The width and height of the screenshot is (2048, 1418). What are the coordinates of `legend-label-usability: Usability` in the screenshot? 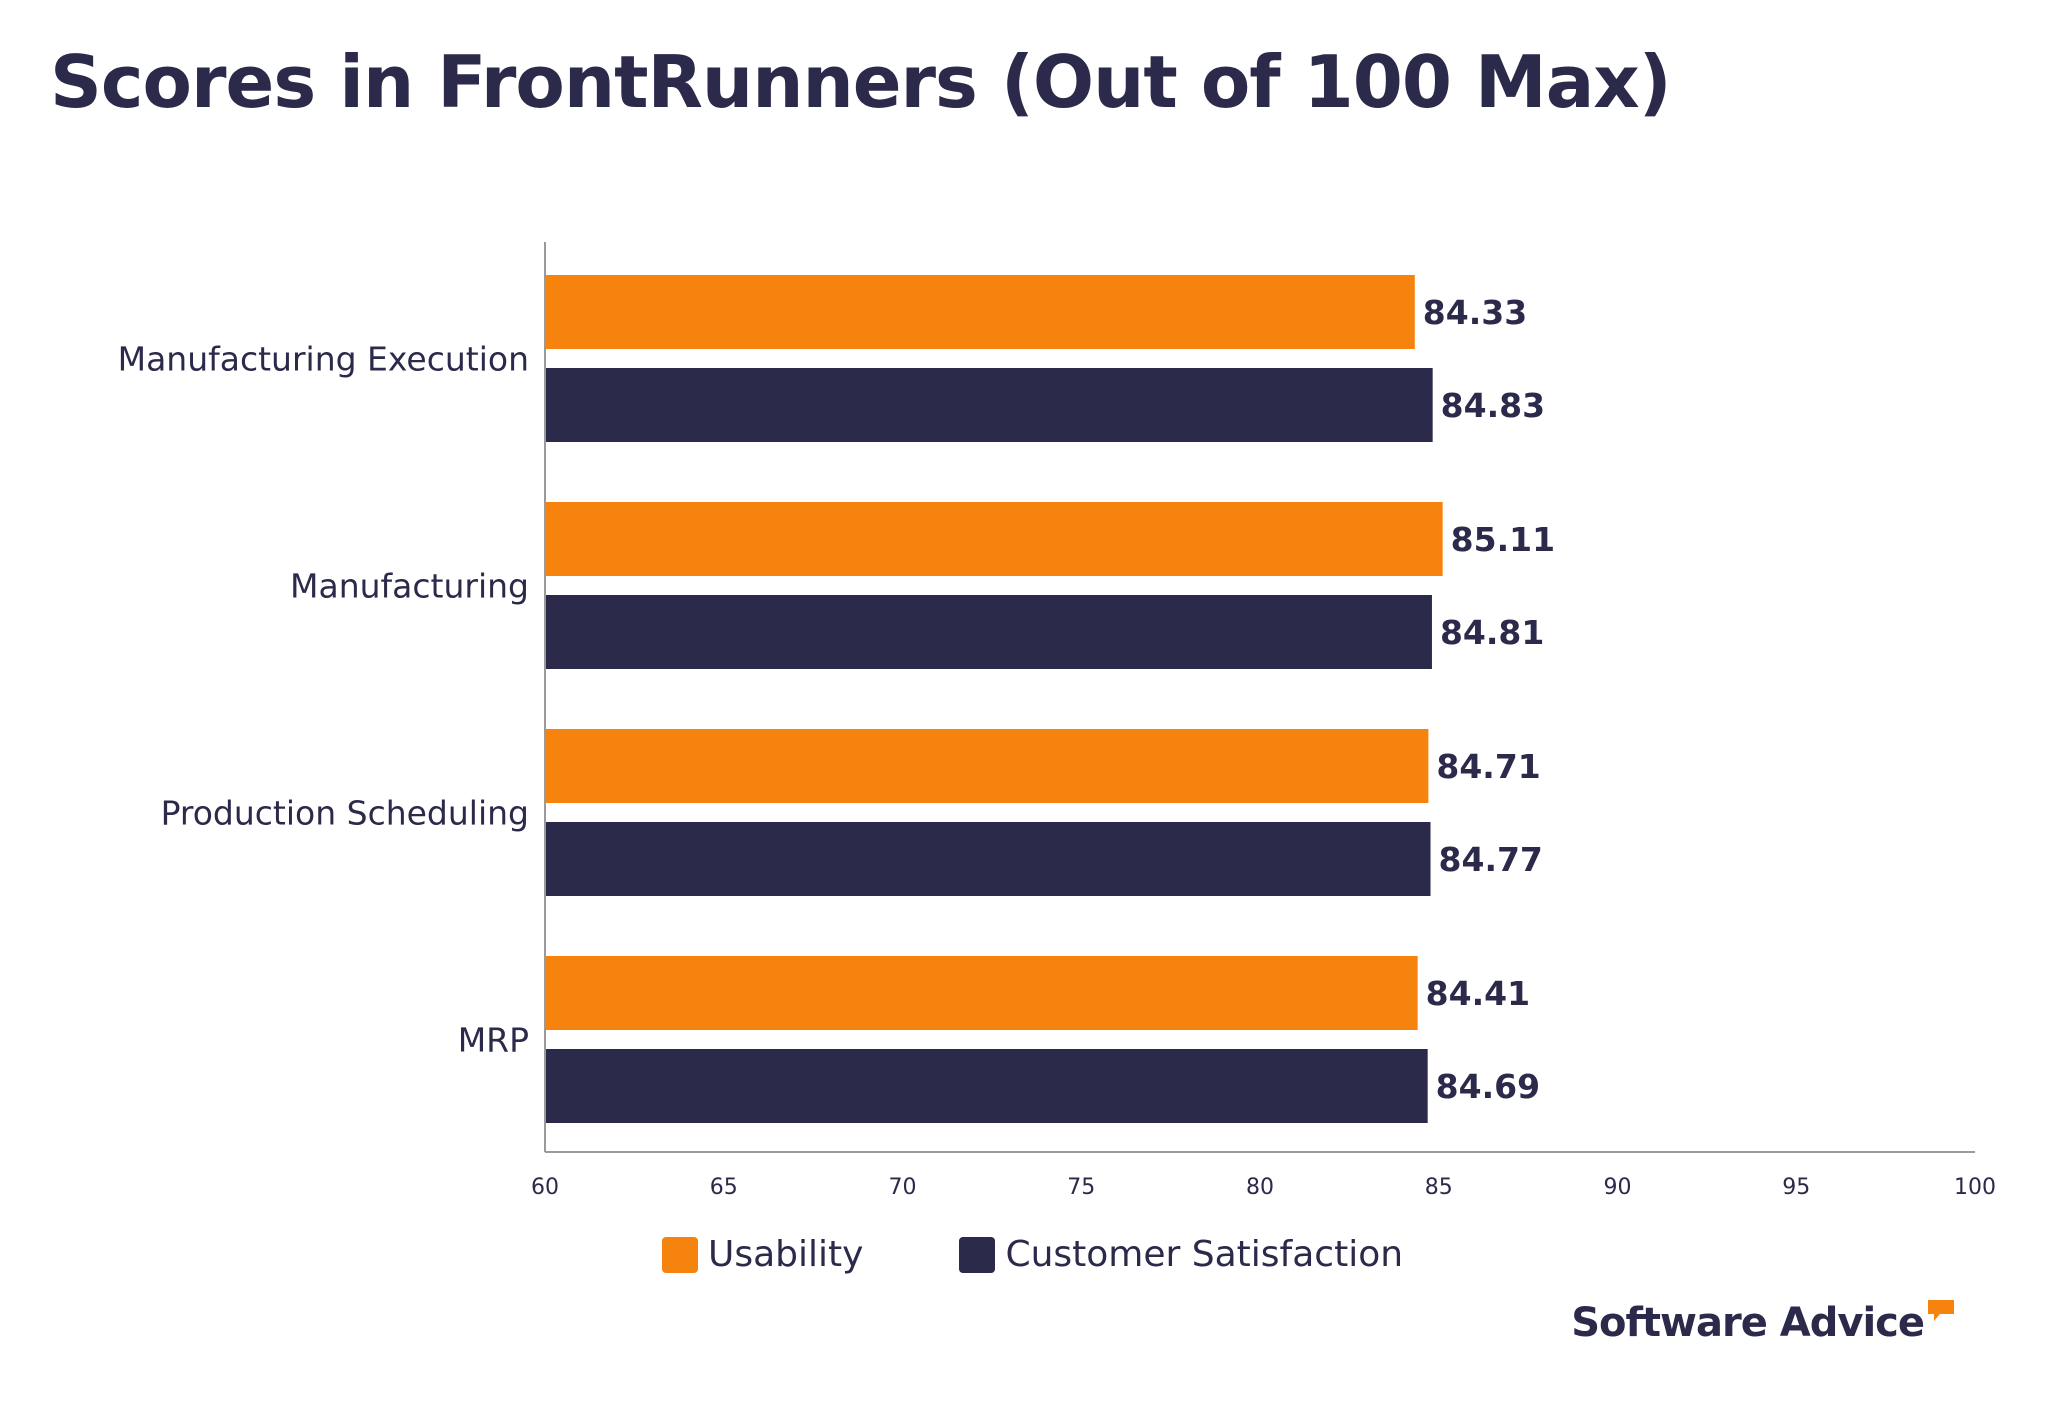 It's located at (786, 1254).